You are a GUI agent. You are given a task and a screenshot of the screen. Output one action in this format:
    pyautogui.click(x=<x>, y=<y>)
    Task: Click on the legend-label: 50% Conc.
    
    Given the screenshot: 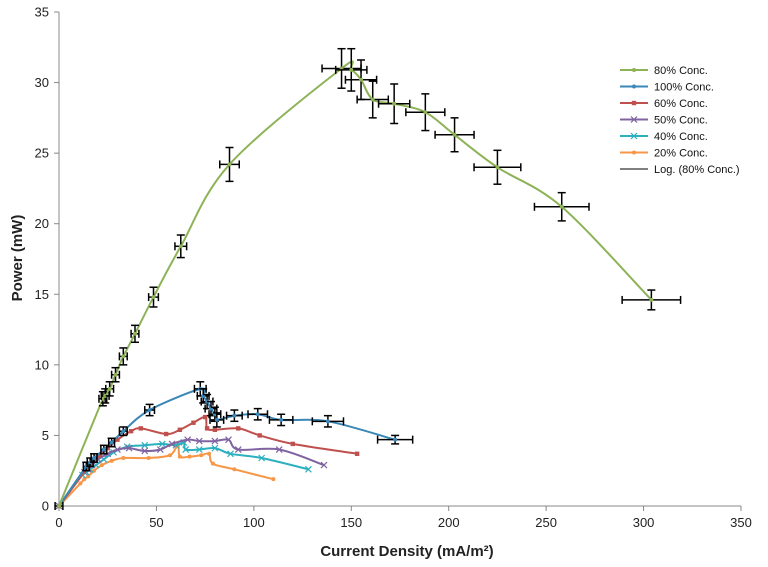 What is the action you would take?
    pyautogui.click(x=681, y=121)
    